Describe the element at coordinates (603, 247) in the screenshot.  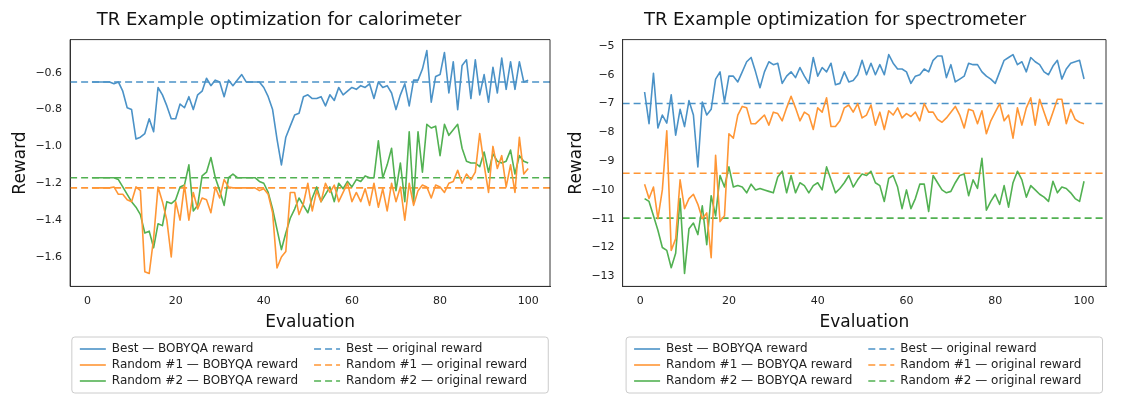
I see `y-tick-label: −12` at that location.